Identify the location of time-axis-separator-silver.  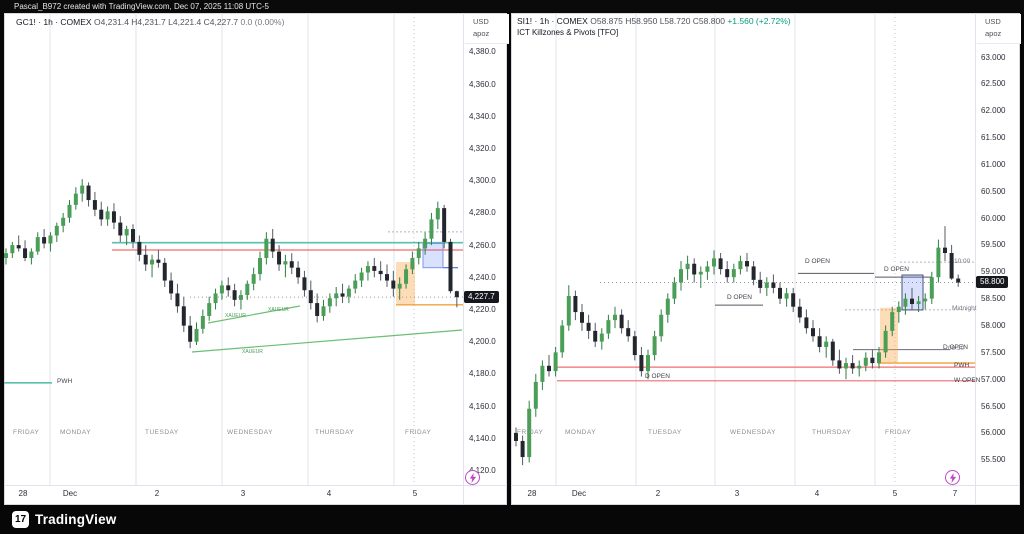
(765, 485).